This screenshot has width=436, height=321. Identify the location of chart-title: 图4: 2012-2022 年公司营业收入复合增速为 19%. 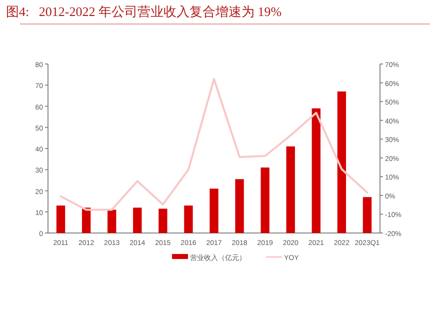
(144, 11).